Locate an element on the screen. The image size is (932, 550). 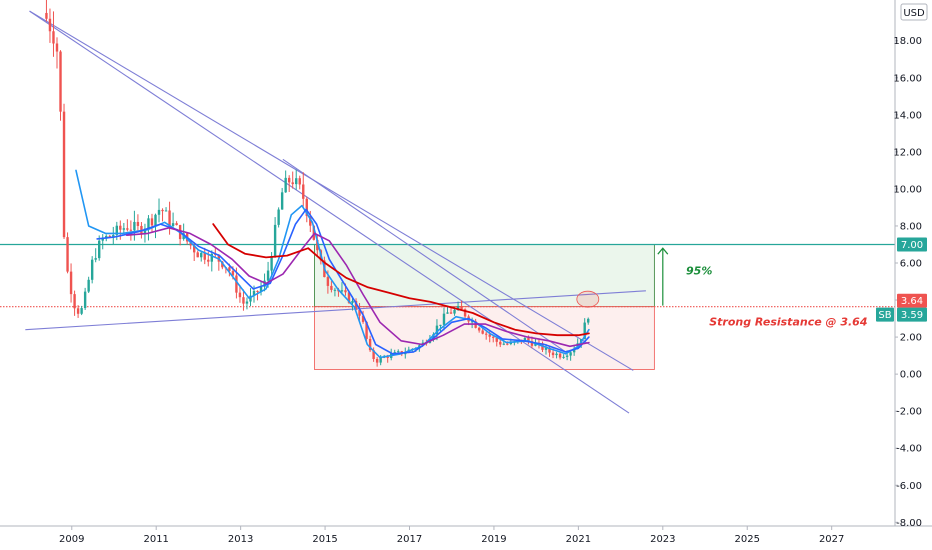
price-tag-label-1: 3.59 is located at coordinates (912, 315).